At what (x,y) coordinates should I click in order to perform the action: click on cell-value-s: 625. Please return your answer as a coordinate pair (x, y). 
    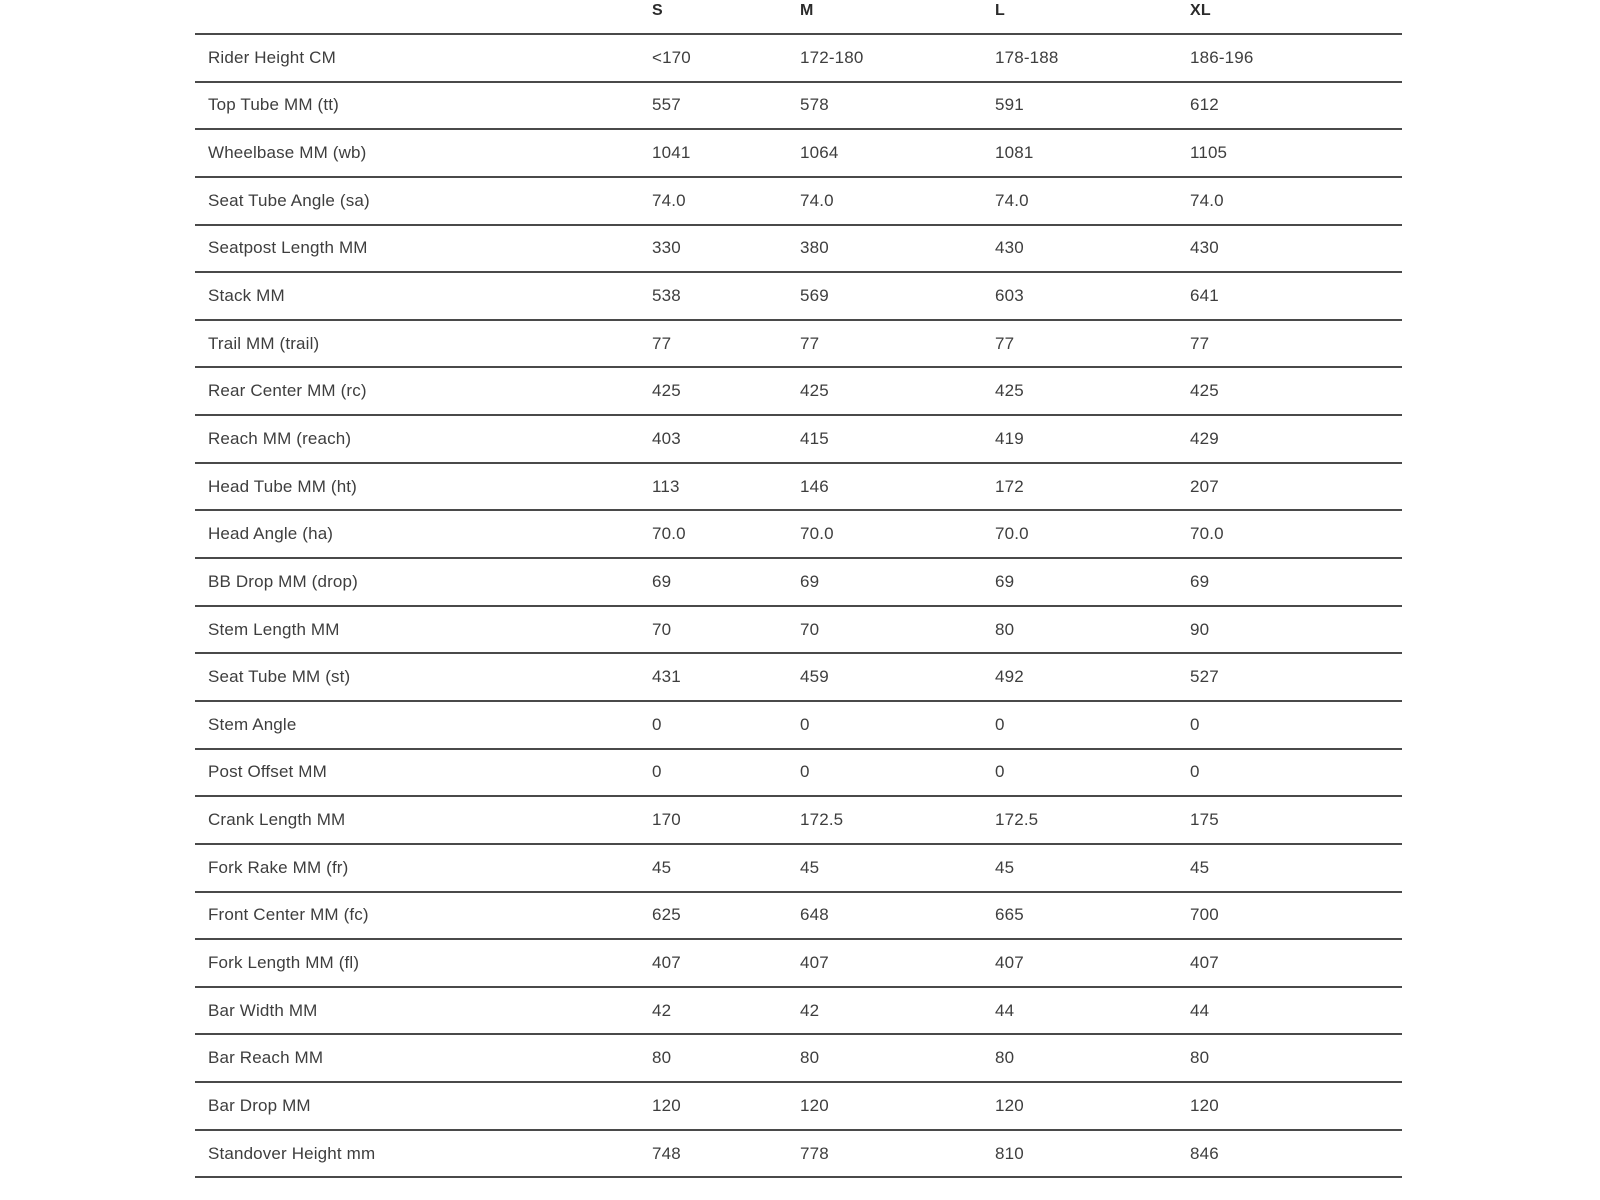
    Looking at the image, I should click on (666, 915).